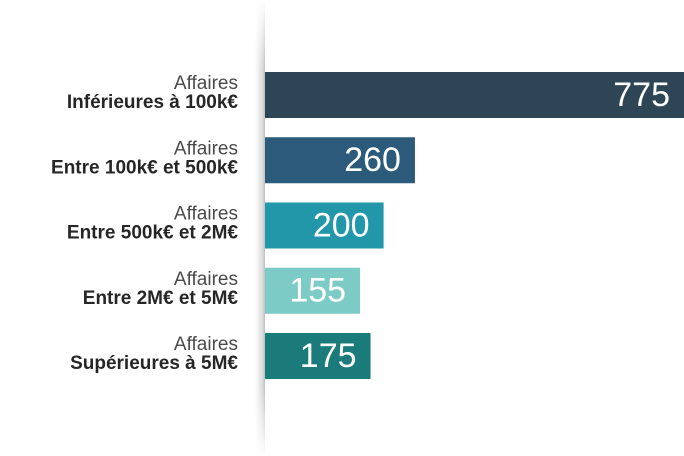 The width and height of the screenshot is (684, 456). I want to click on value-label: 175, so click(328, 356).